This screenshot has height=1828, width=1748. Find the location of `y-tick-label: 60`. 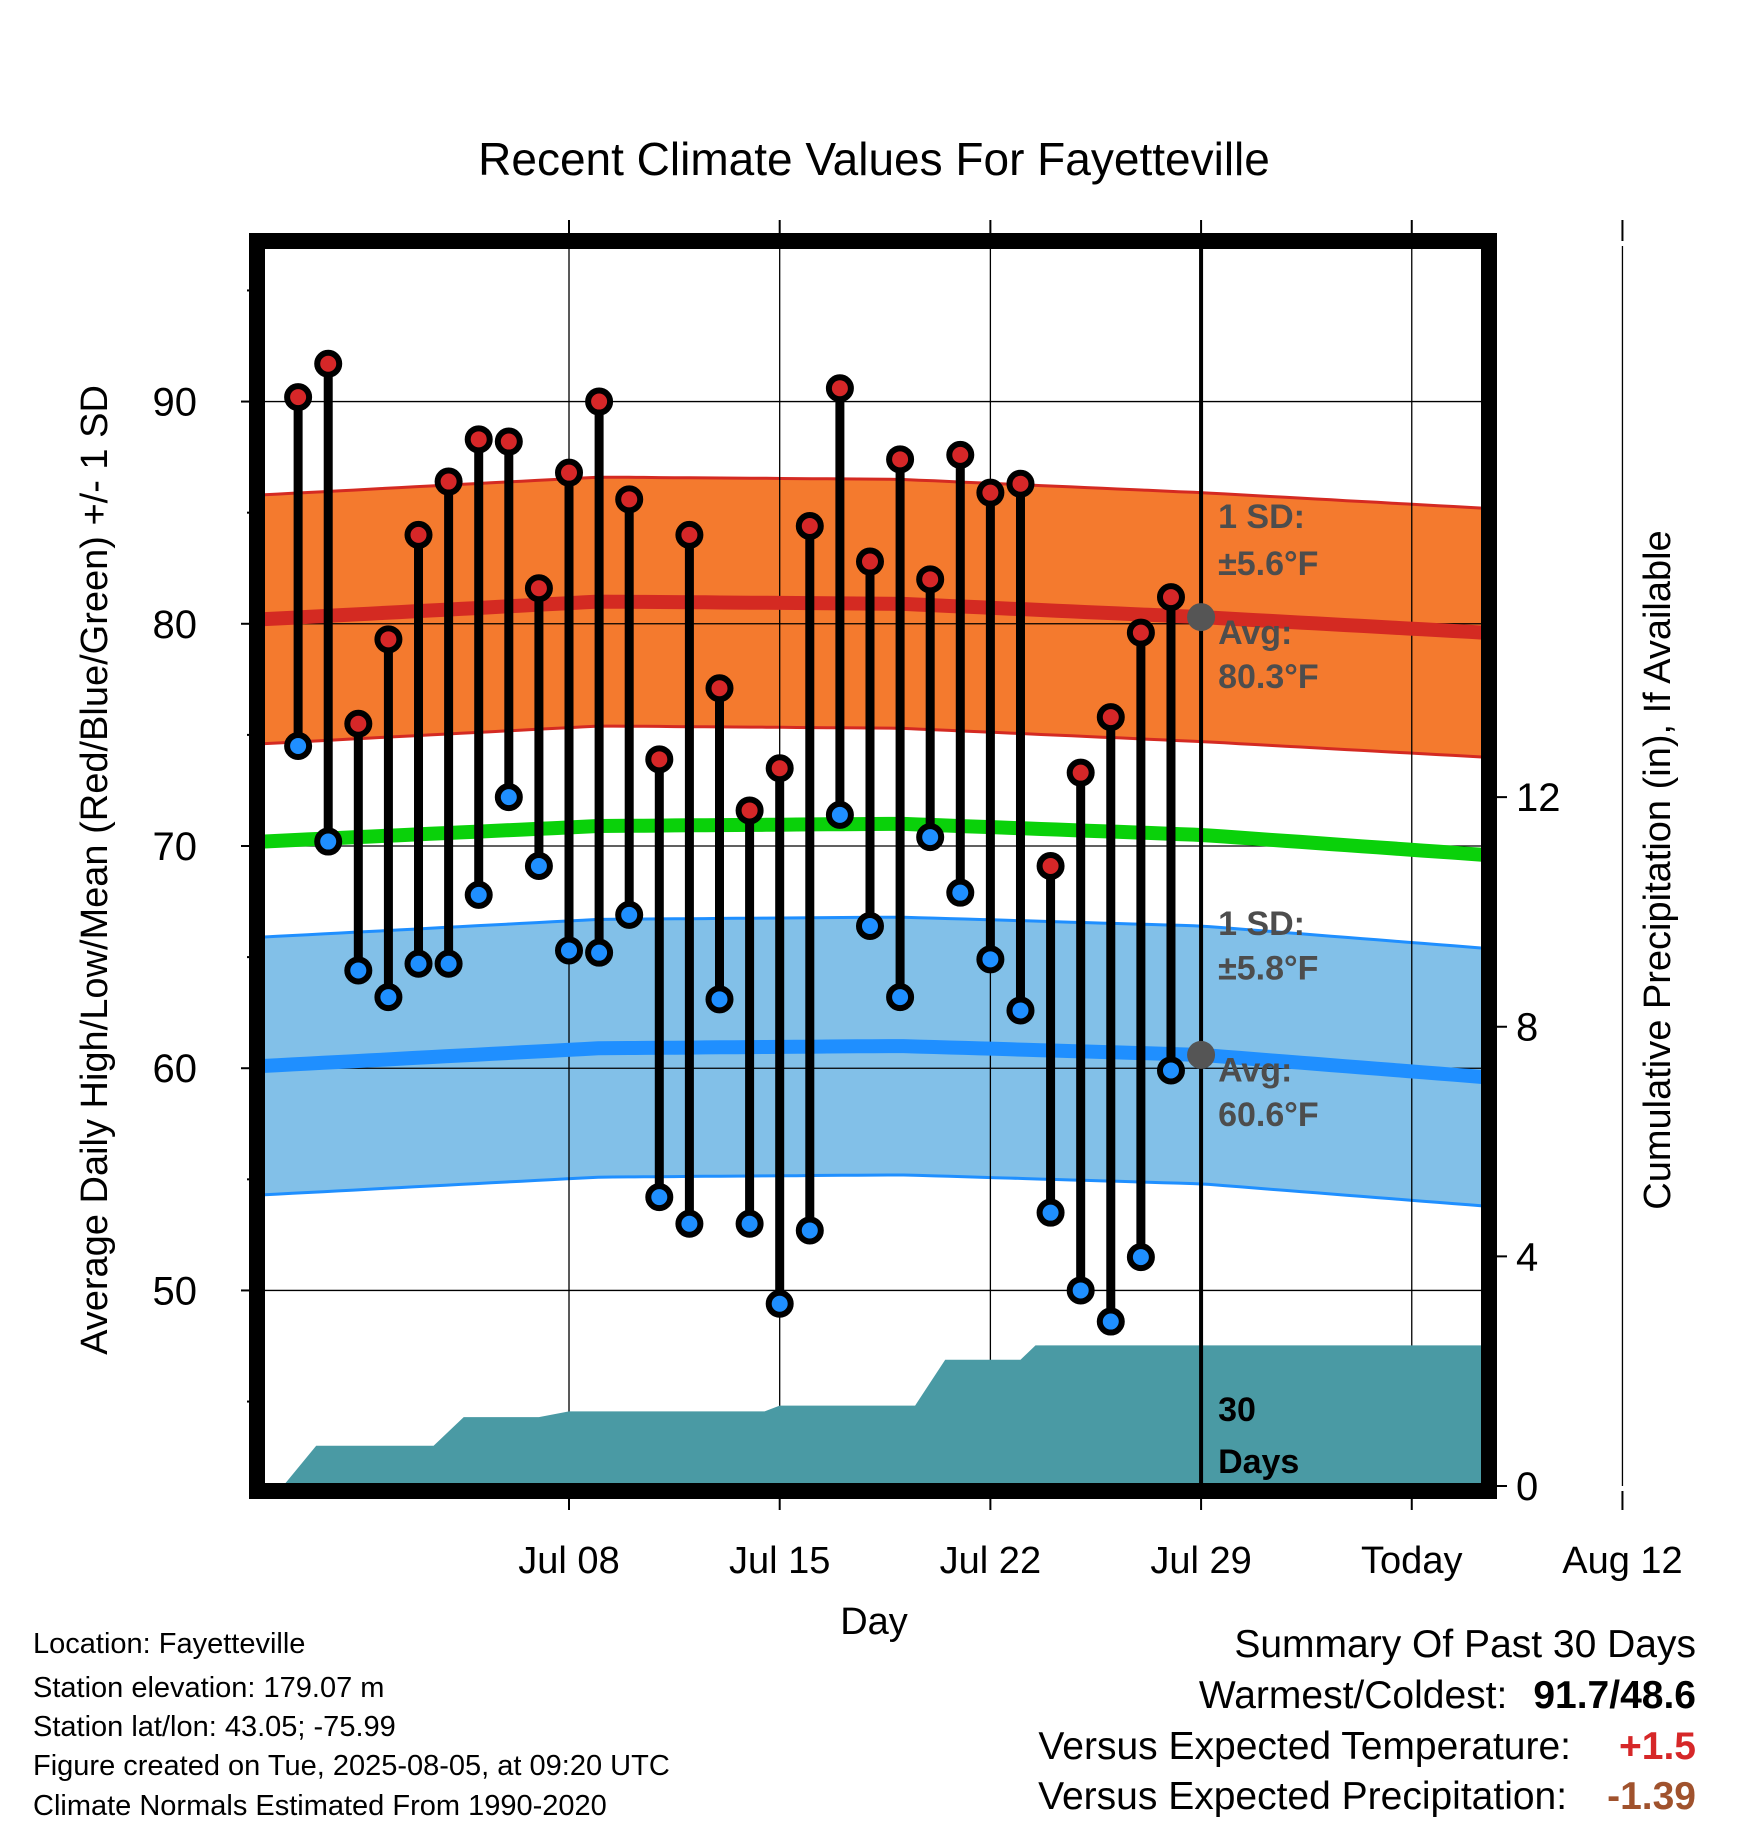

y-tick-label: 60 is located at coordinates (175, 1069).